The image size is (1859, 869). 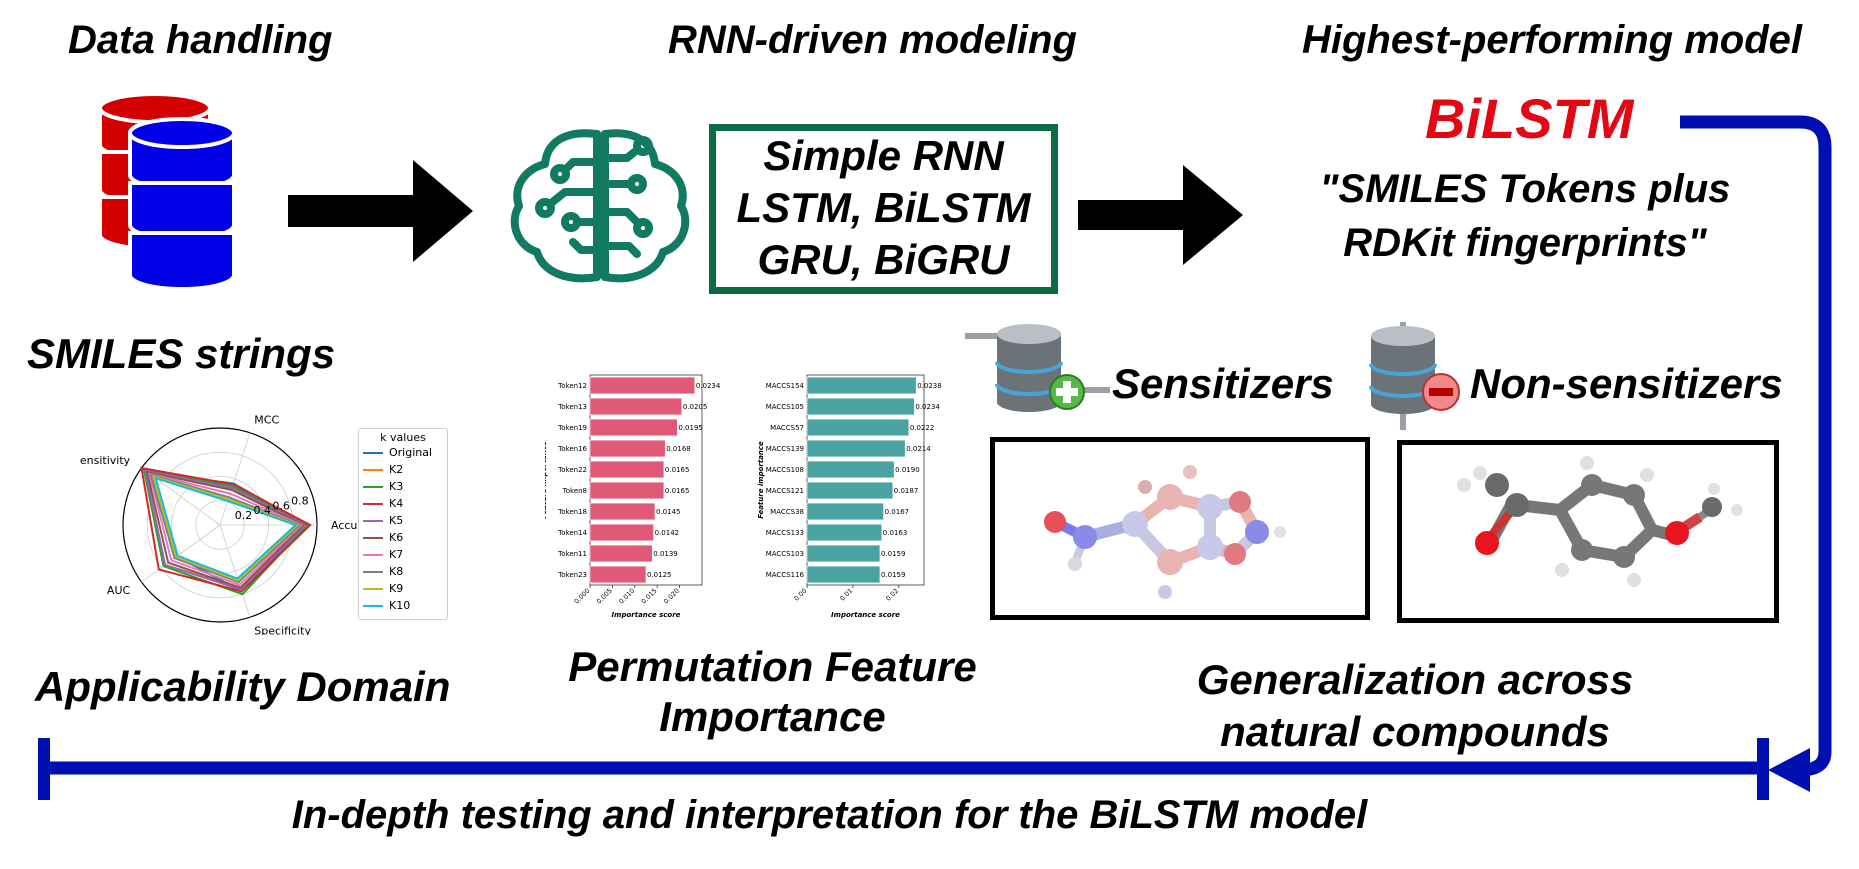 What do you see at coordinates (892, 595) in the screenshot?
I see `bar-x-tick-label: 0.02` at bounding box center [892, 595].